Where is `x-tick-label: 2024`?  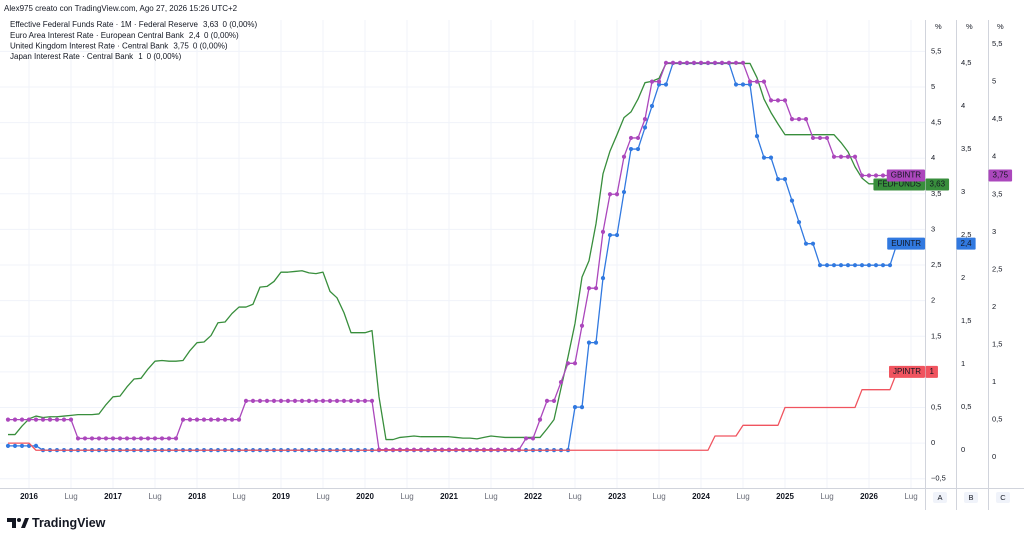
x-tick-label: 2024 is located at coordinates (701, 496).